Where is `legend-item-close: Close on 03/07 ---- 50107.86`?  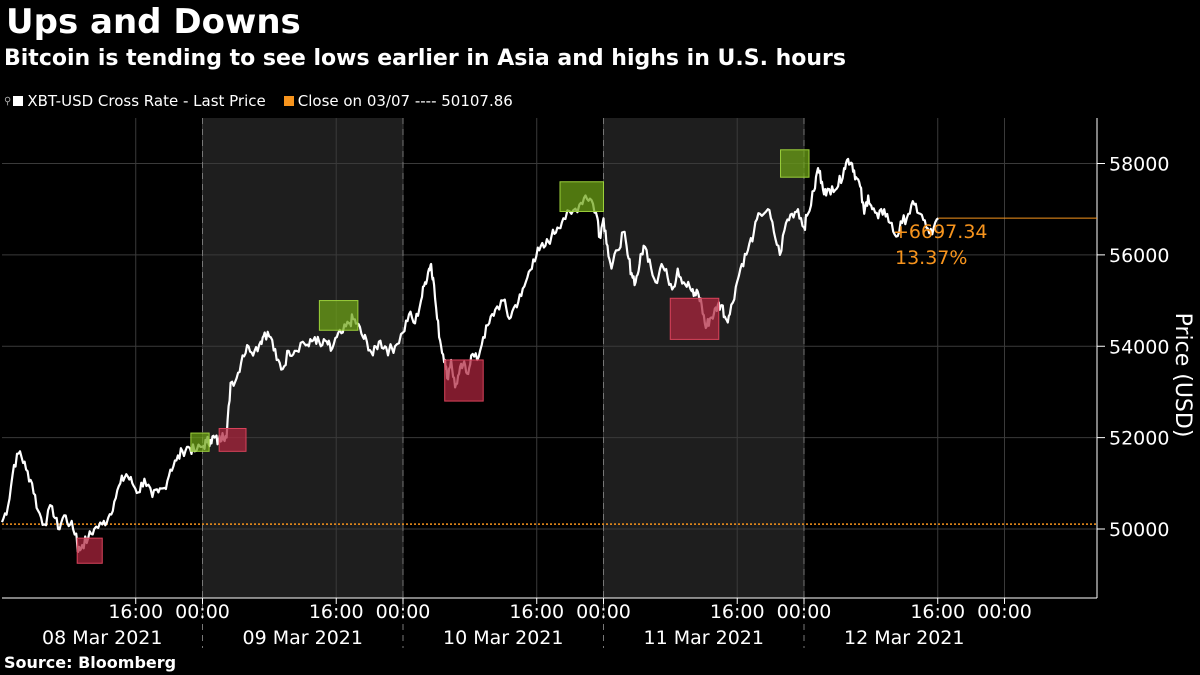
legend-item-close: Close on 03/07 ---- 50107.86 is located at coordinates (398, 101).